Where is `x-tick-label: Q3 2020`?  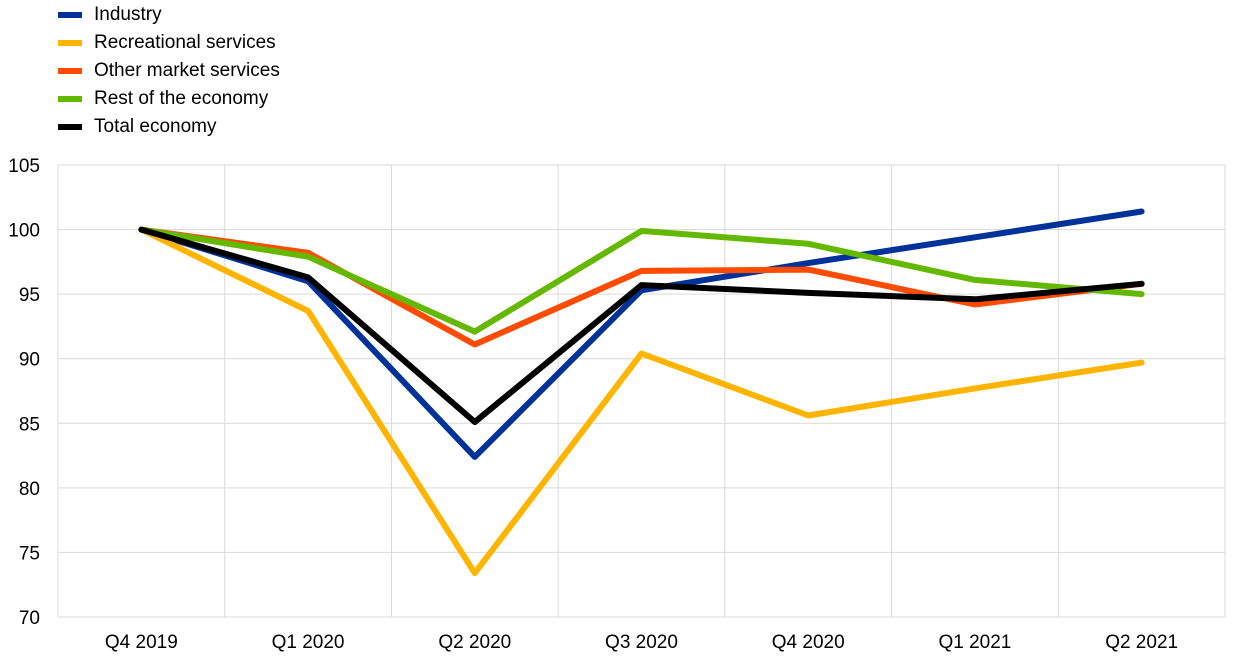 x-tick-label: Q3 2020 is located at coordinates (641, 642).